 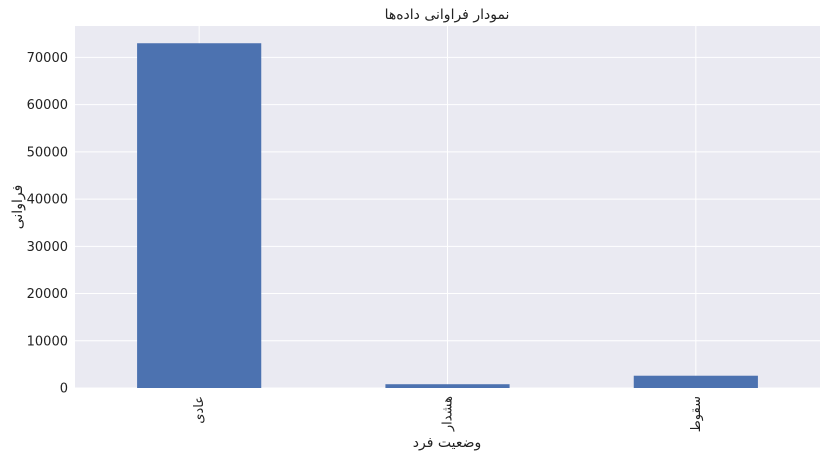 I want to click on y-tick-label: 70000, so click(x=47, y=58).